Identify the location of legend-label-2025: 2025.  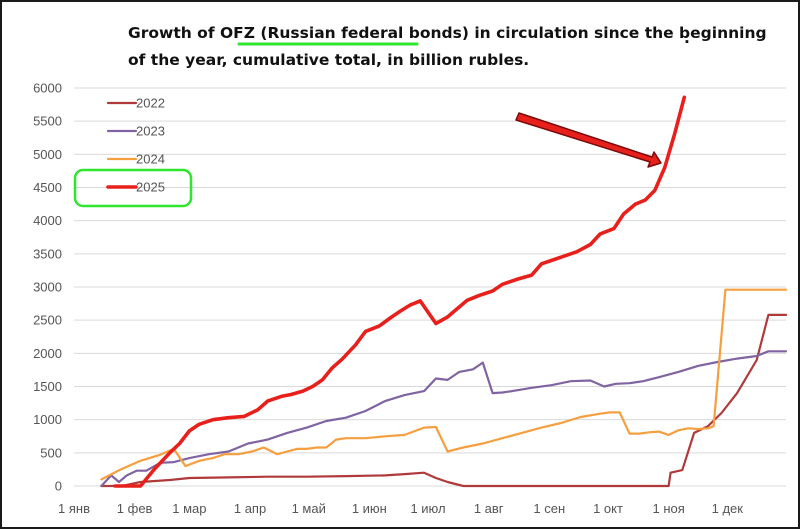
(150, 187).